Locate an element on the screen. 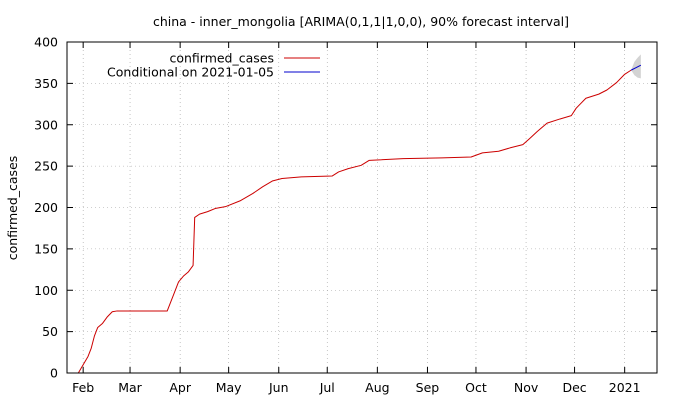 The width and height of the screenshot is (680, 400). x-tick-label: Jul is located at coordinates (327, 387).